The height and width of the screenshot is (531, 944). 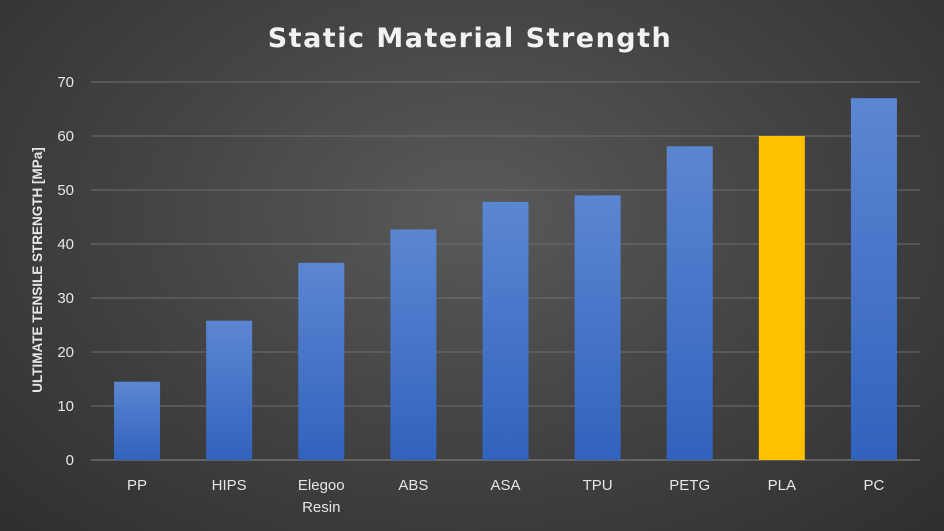 I want to click on chart-title: Static Material Strength, so click(x=470, y=38).